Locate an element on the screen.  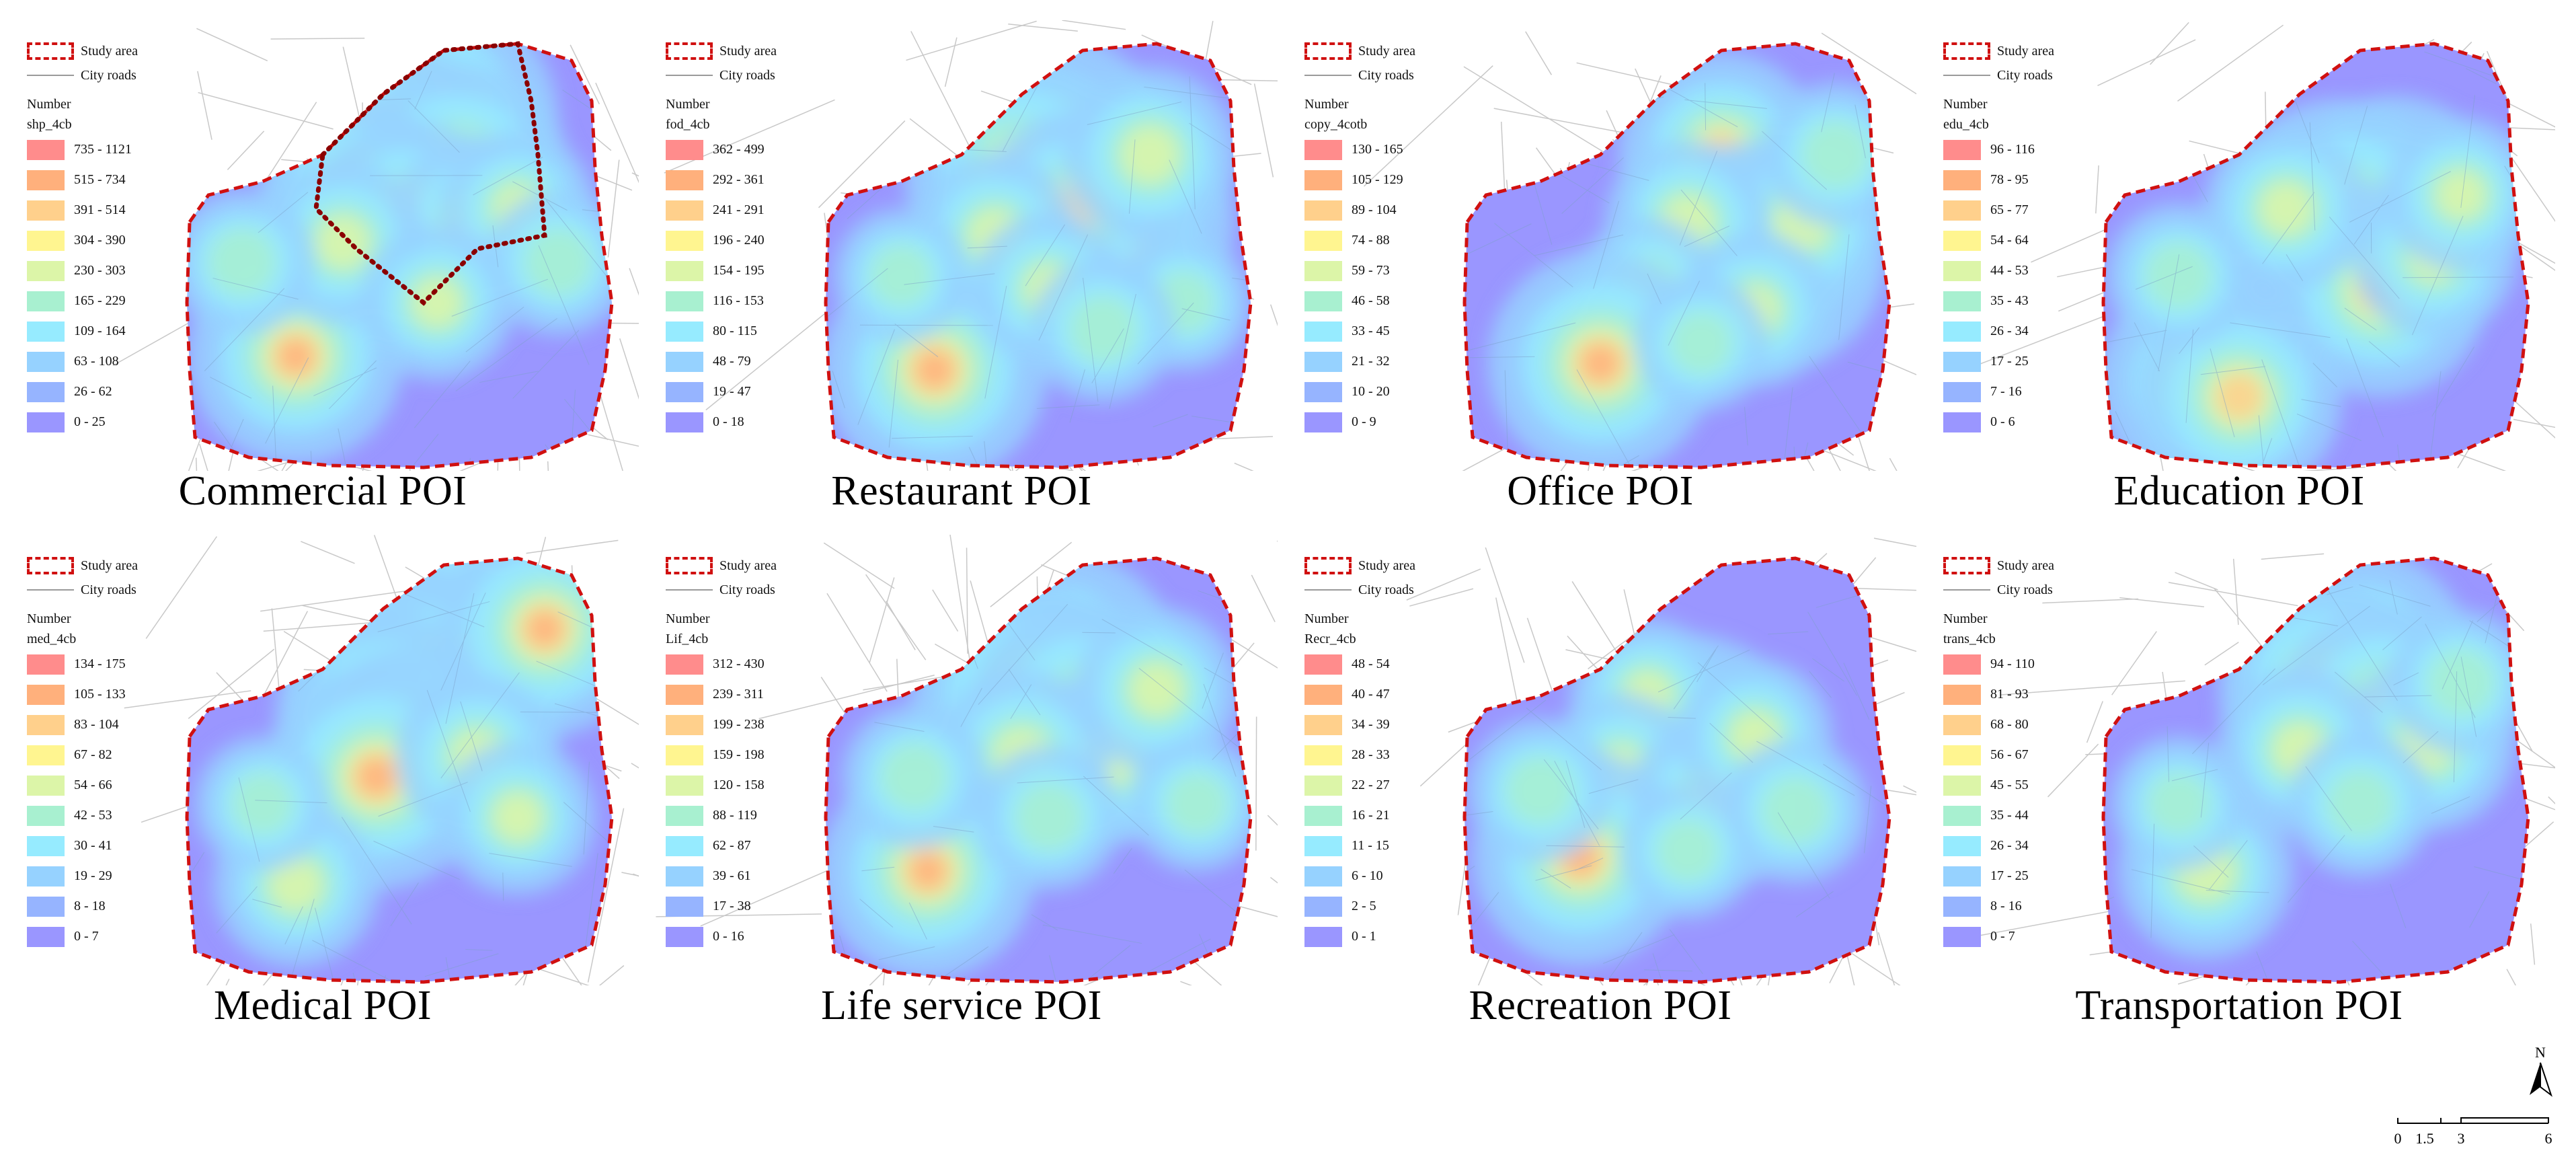
panel-title: Education POI is located at coordinates (2239, 491).